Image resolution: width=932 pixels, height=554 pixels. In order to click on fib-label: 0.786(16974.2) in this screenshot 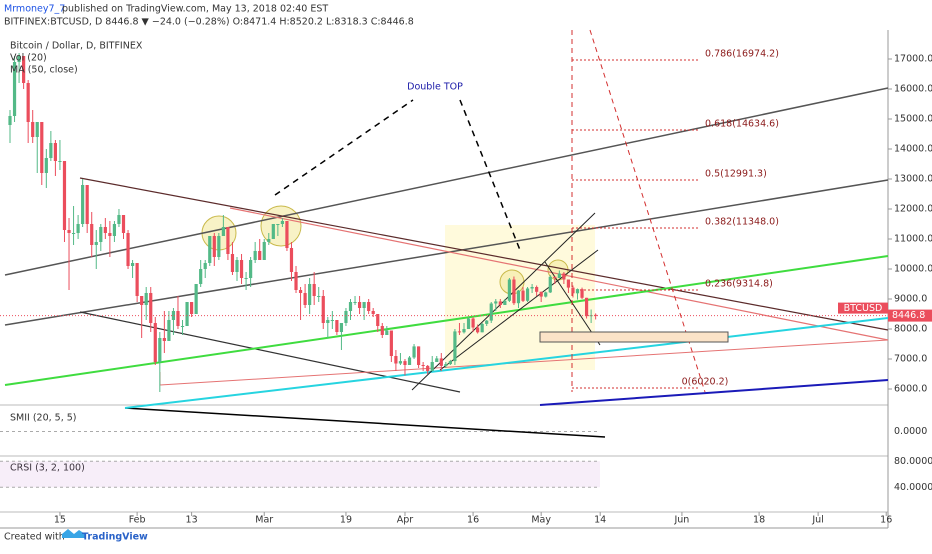, I will do `click(742, 54)`.